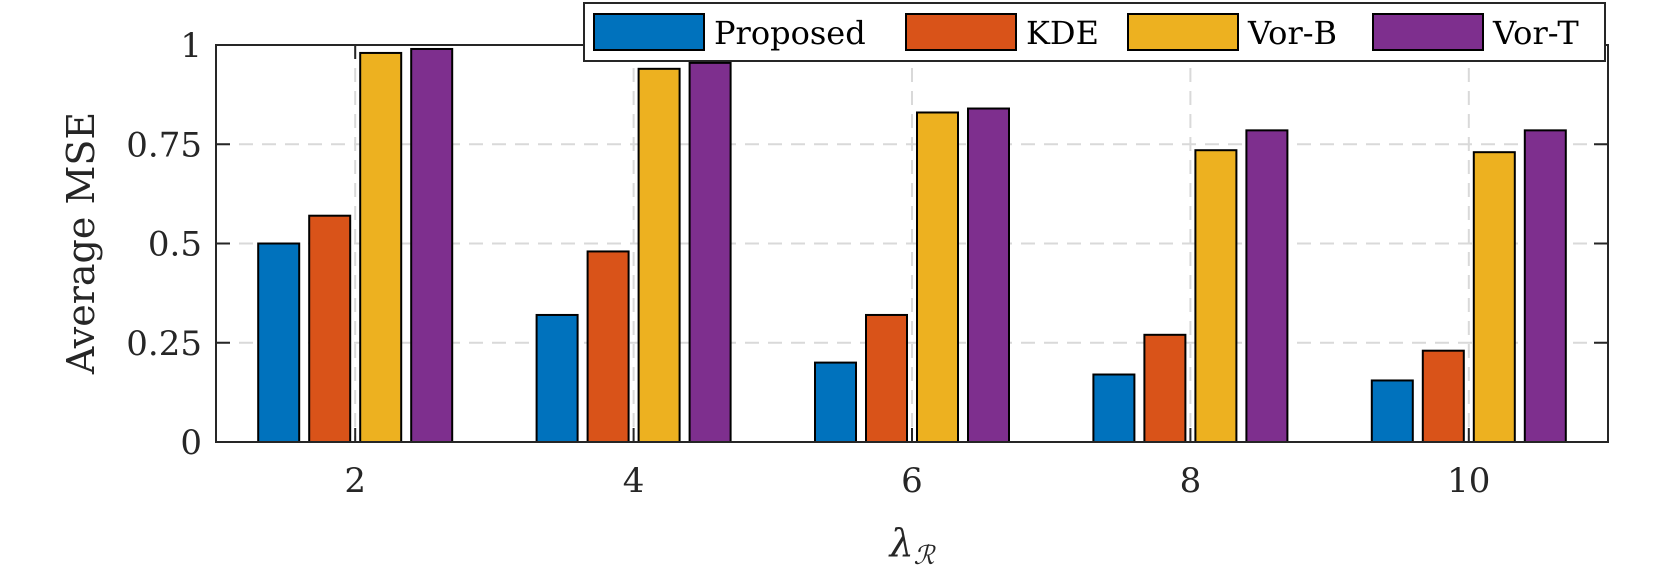  What do you see at coordinates (81, 243) in the screenshot?
I see `y-axis-title: Average MSE` at bounding box center [81, 243].